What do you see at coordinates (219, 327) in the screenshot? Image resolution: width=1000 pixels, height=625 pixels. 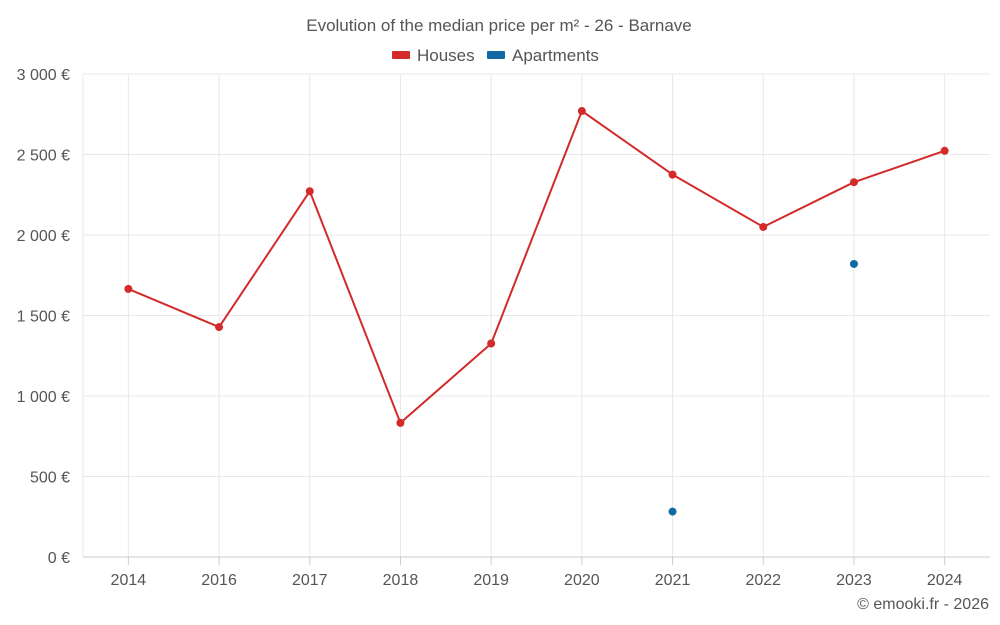 I see `data-point-houses-2016: Houses 2016: 1428 €` at bounding box center [219, 327].